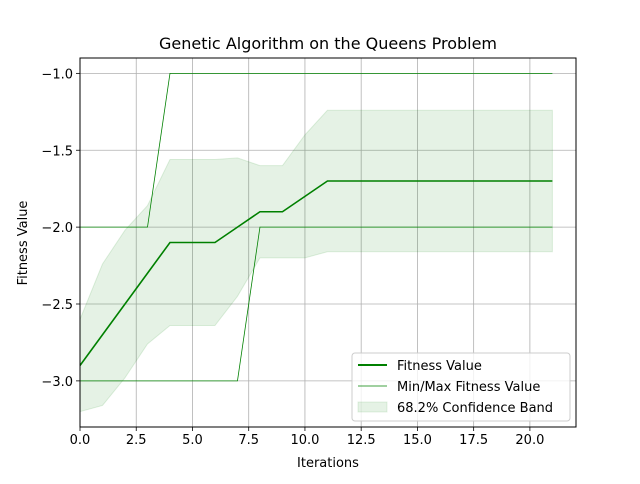 The image size is (640, 484). I want to click on legend-band-swatch, so click(372, 407).